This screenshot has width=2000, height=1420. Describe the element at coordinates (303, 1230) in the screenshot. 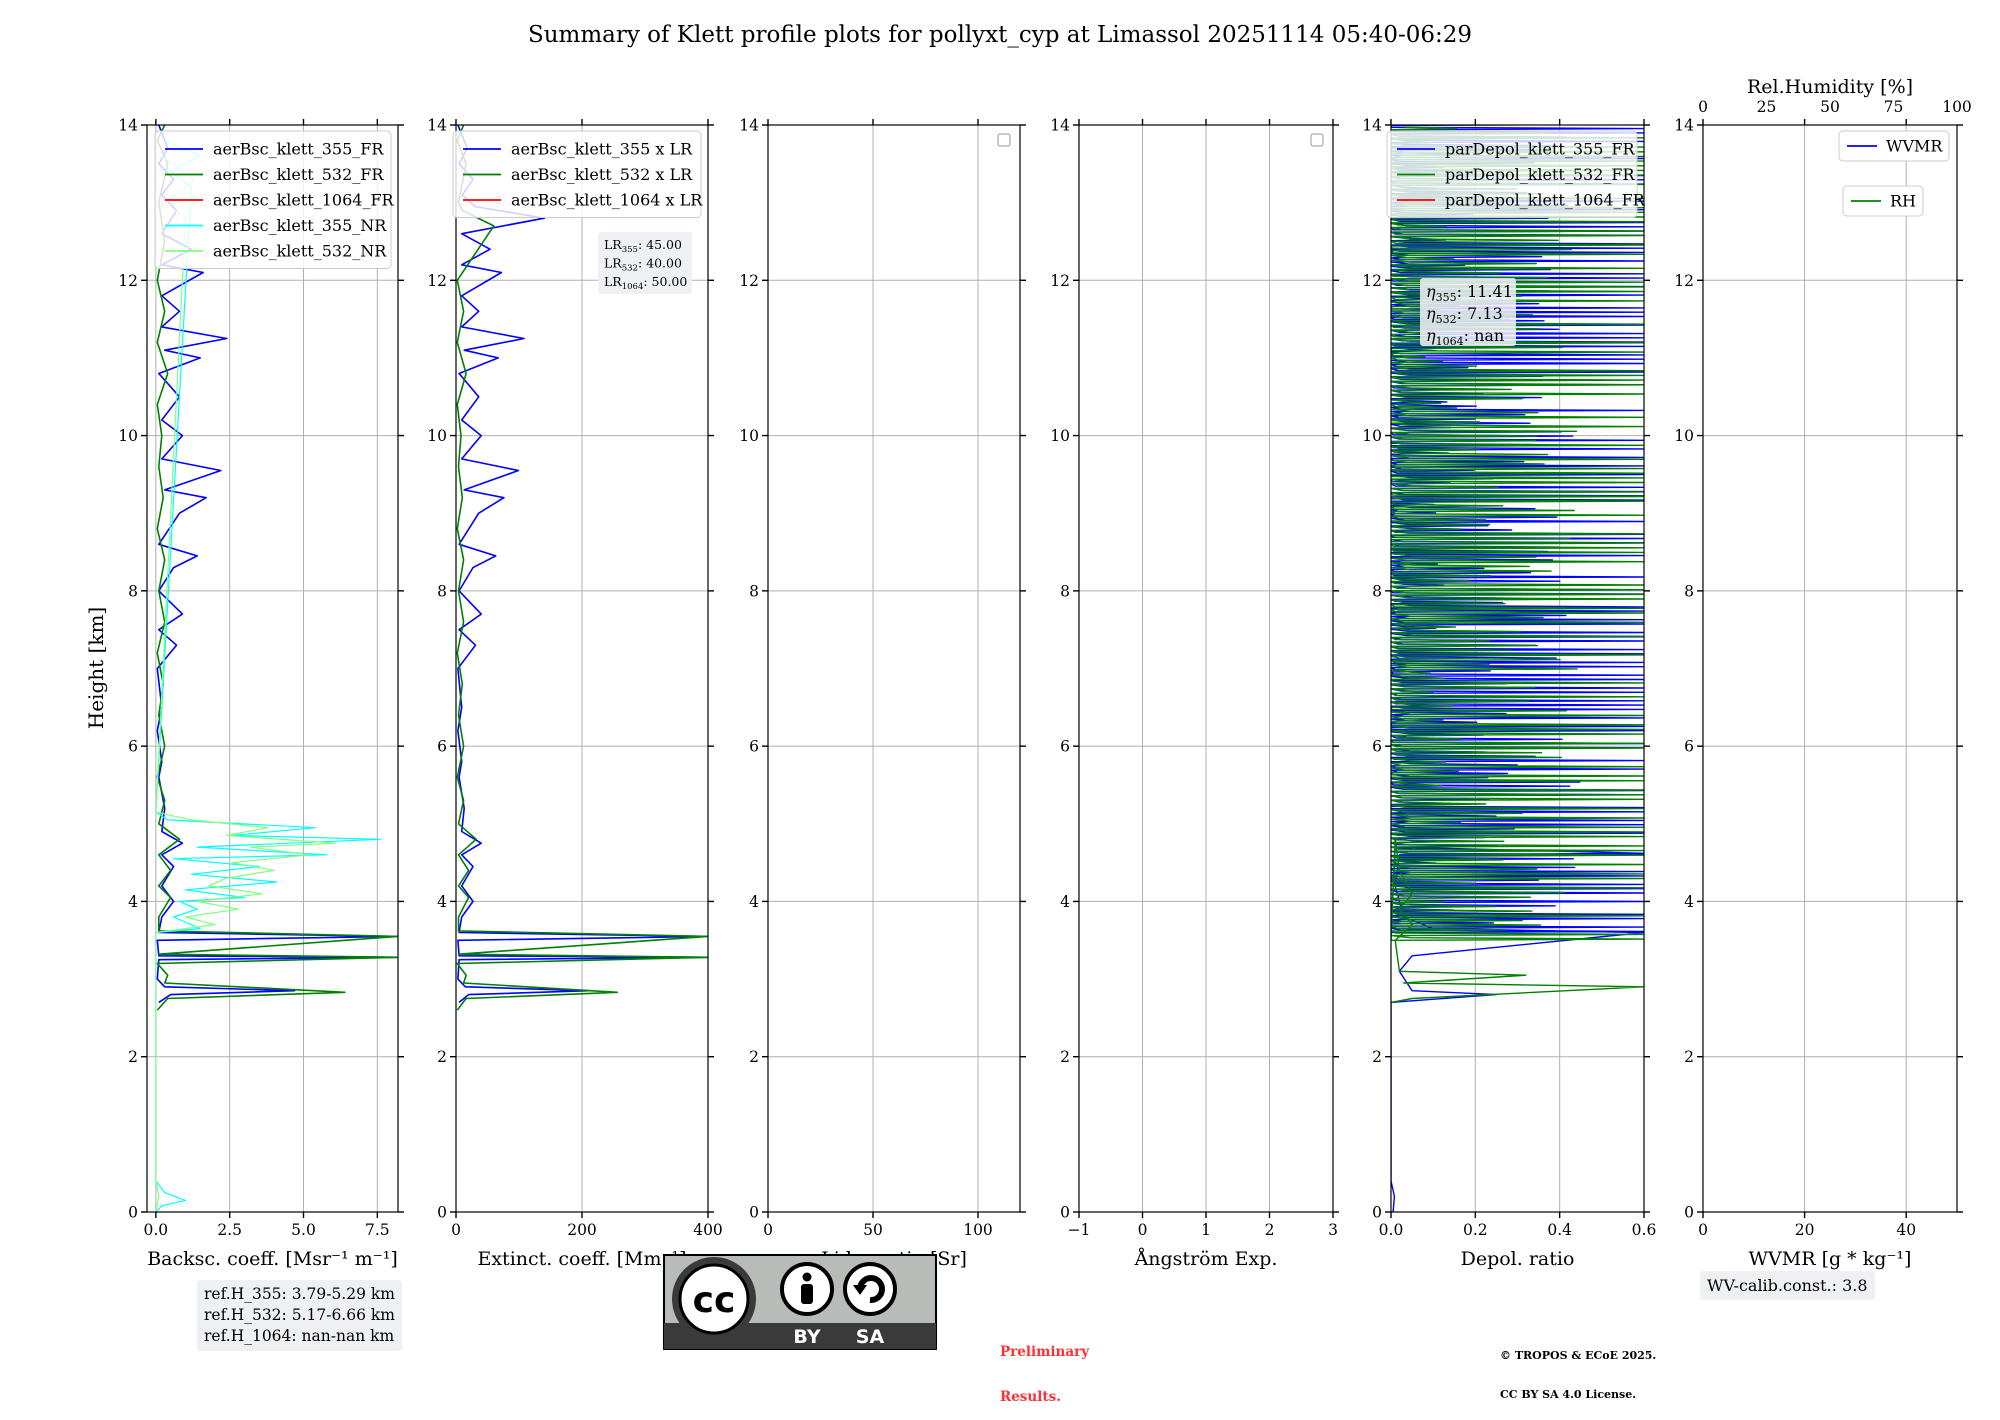

I see `x-tick-label: 5.0` at that location.